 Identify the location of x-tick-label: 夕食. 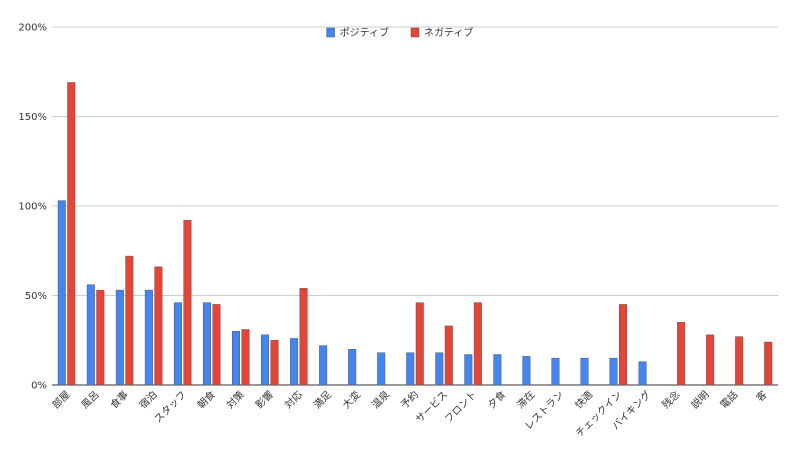
(496, 399).